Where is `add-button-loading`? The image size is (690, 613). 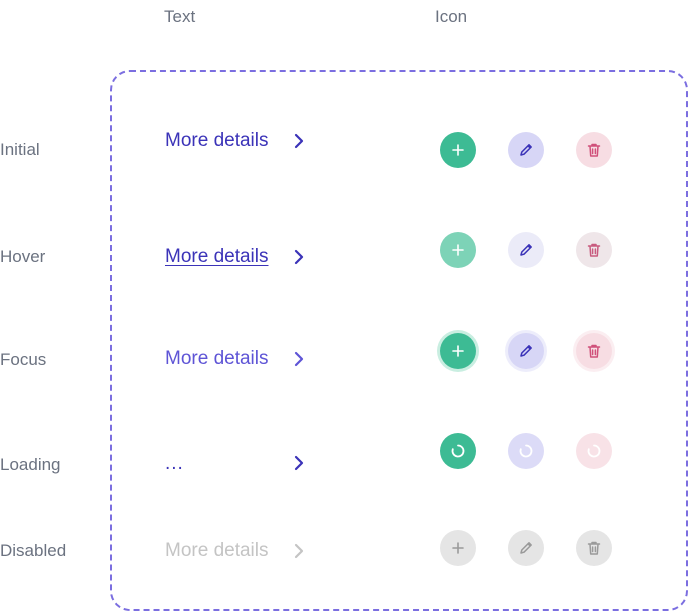
add-button-loading is located at coordinates (458, 451).